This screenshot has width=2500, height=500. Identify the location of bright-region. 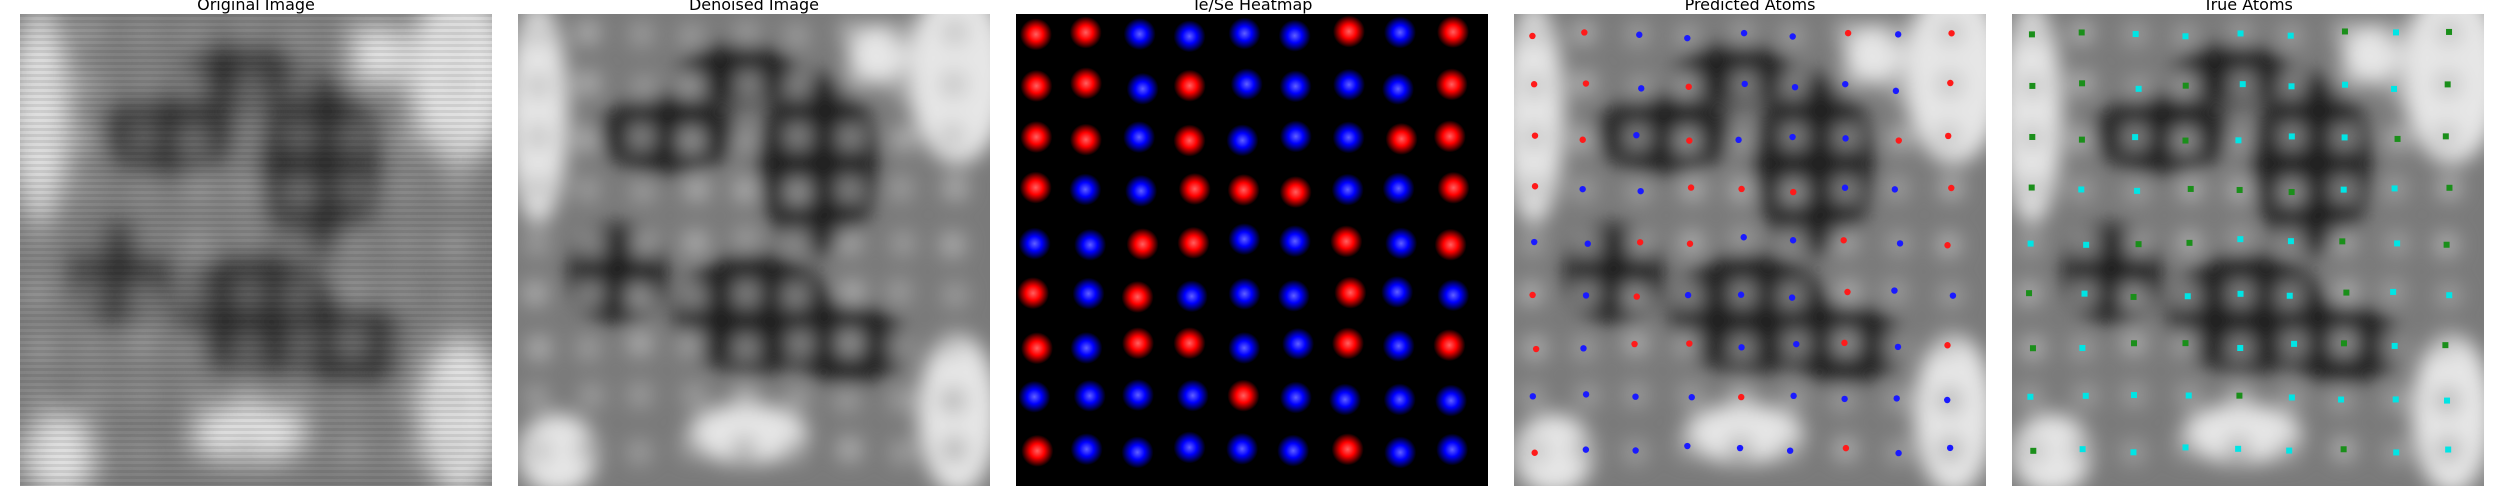
(1539, 119).